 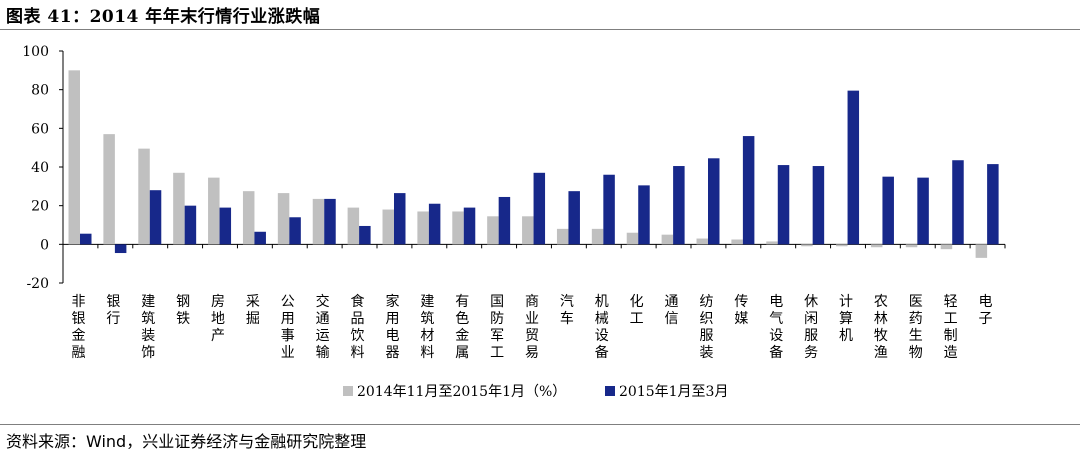 What do you see at coordinates (532, 327) in the screenshot?
I see `x-category-label: 商业贸易` at bounding box center [532, 327].